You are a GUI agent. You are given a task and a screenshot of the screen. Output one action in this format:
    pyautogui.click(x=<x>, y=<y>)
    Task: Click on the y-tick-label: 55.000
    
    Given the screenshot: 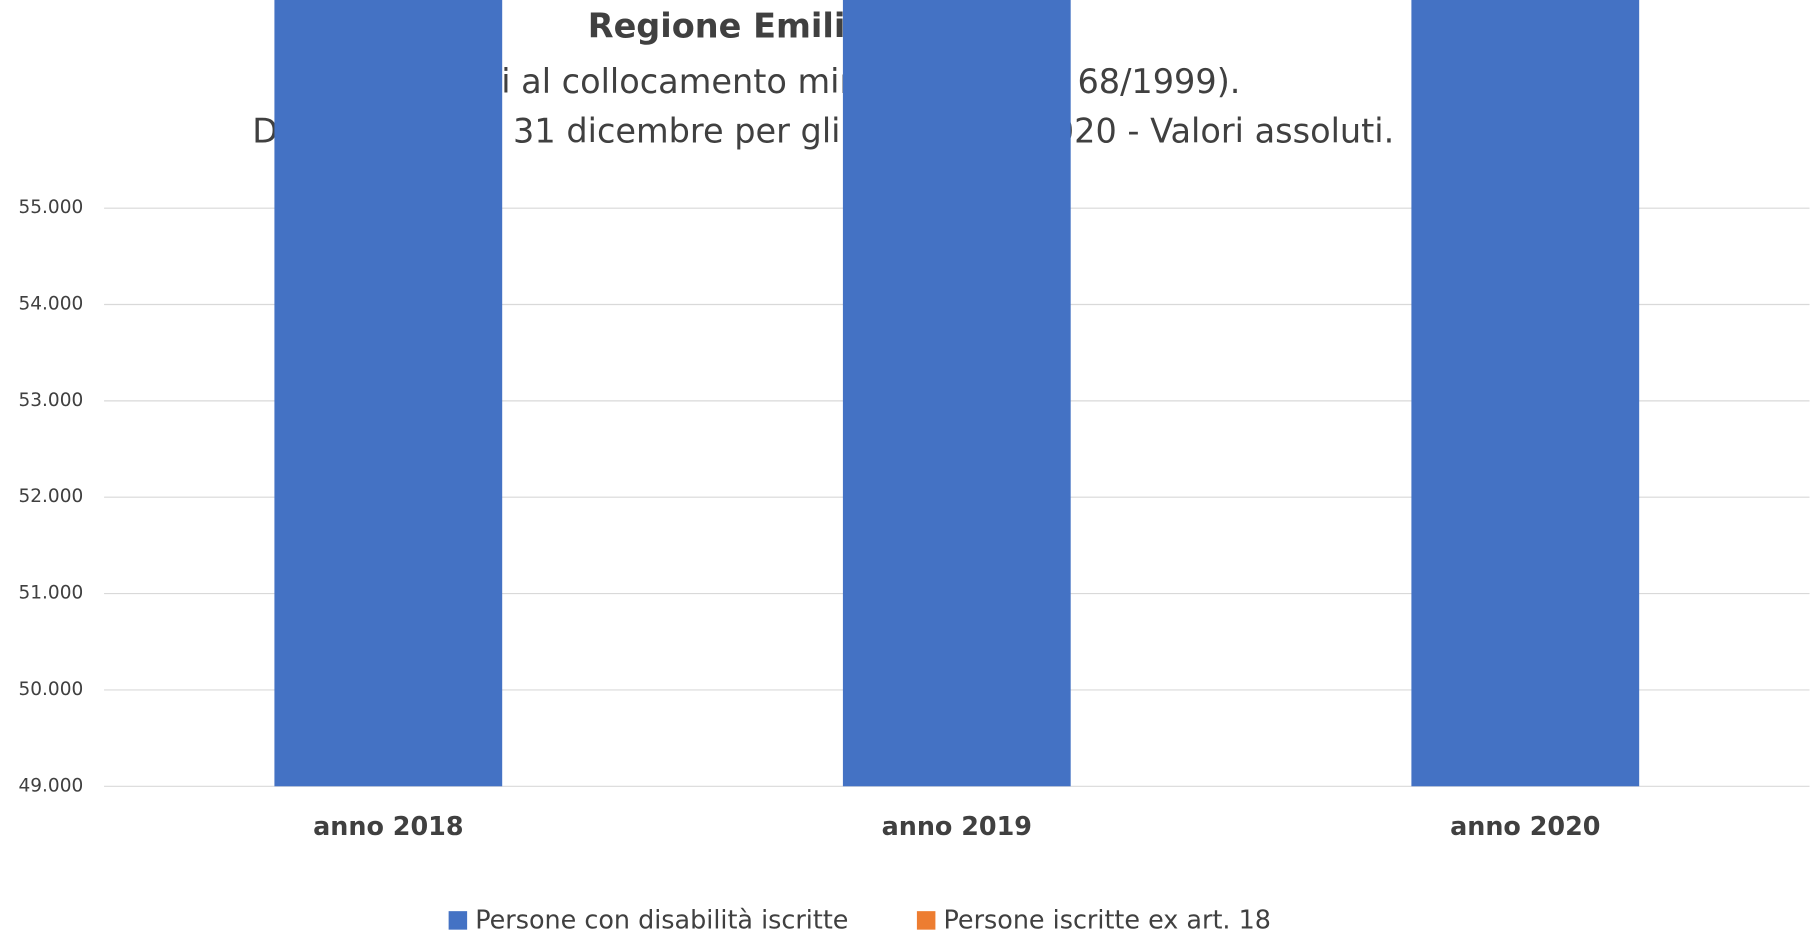 What is the action you would take?
    pyautogui.click(x=51, y=207)
    